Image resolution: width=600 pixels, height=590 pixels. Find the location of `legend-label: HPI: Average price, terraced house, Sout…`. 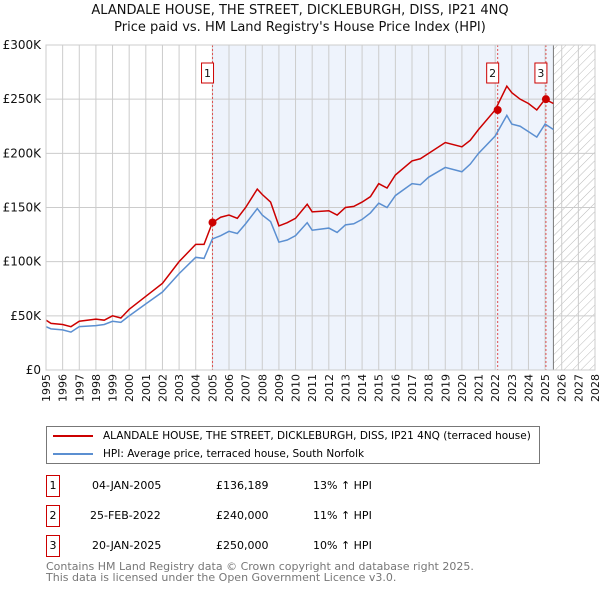

legend-label: HPI: Average price, terraced house, Sout… is located at coordinates (234, 454).